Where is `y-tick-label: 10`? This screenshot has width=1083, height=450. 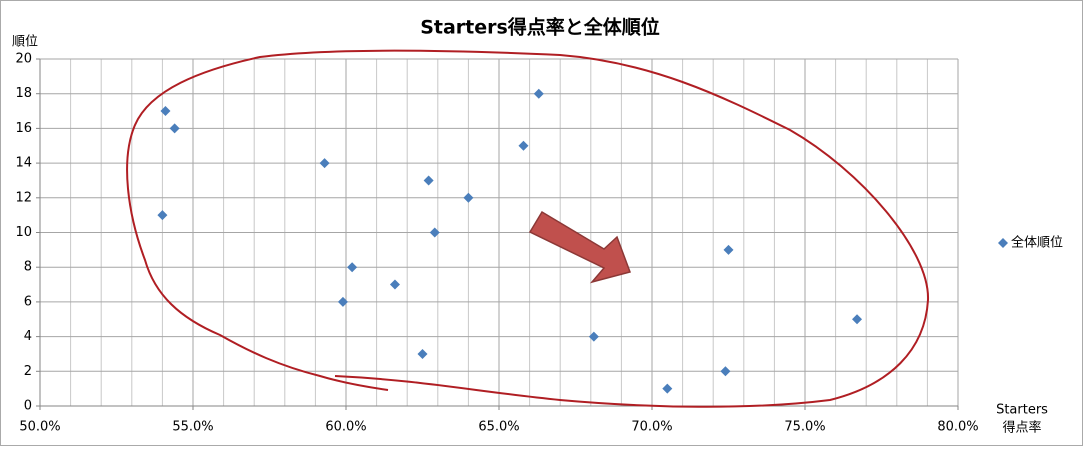
y-tick-label: 10 is located at coordinates (23, 232).